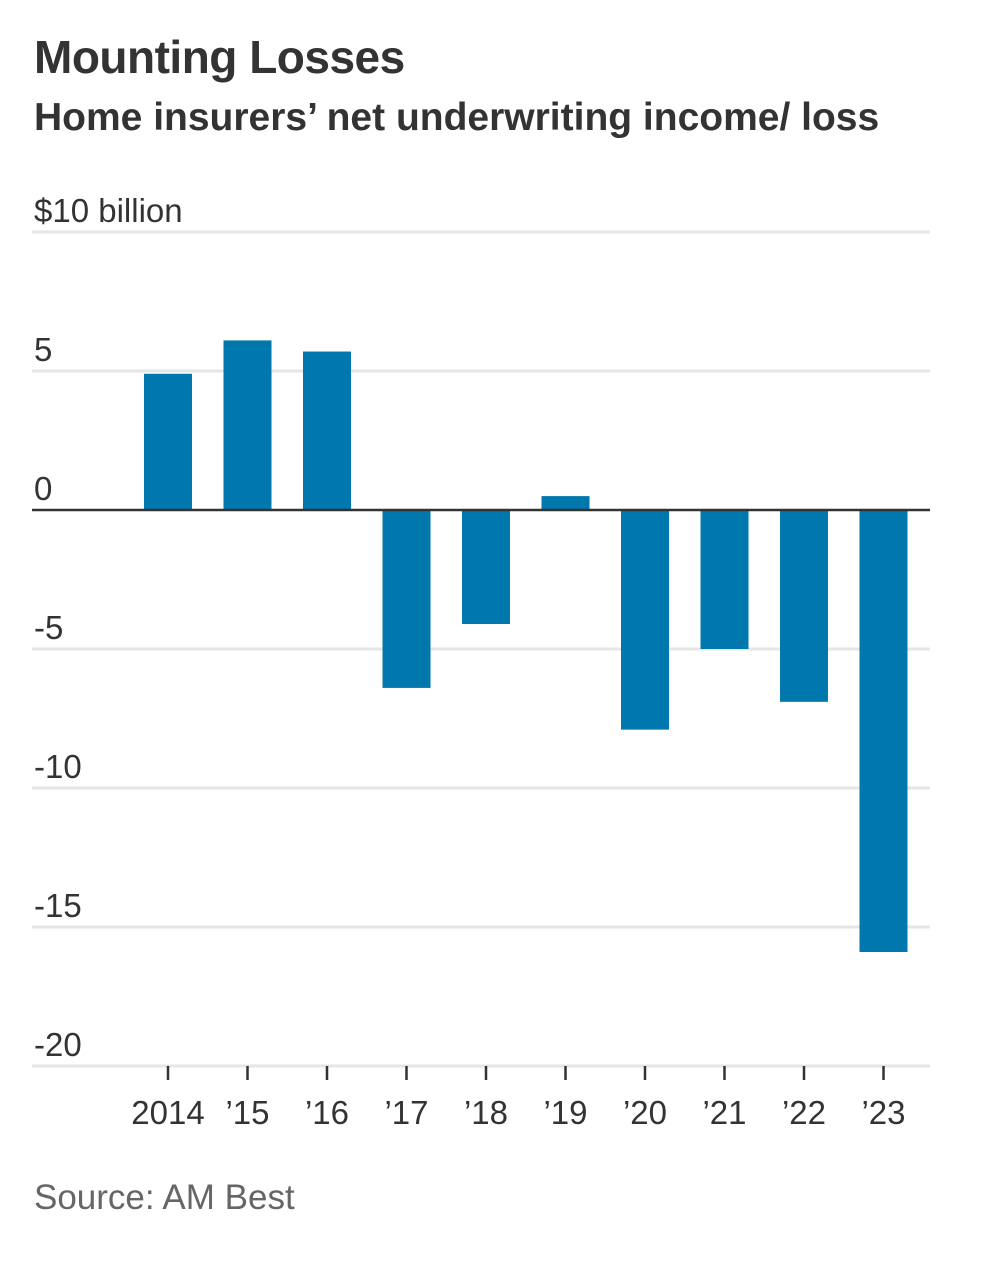 This screenshot has height=1274, width=1000. What do you see at coordinates (565, 1112) in the screenshot?
I see `x-tick-label: ’19` at bounding box center [565, 1112].